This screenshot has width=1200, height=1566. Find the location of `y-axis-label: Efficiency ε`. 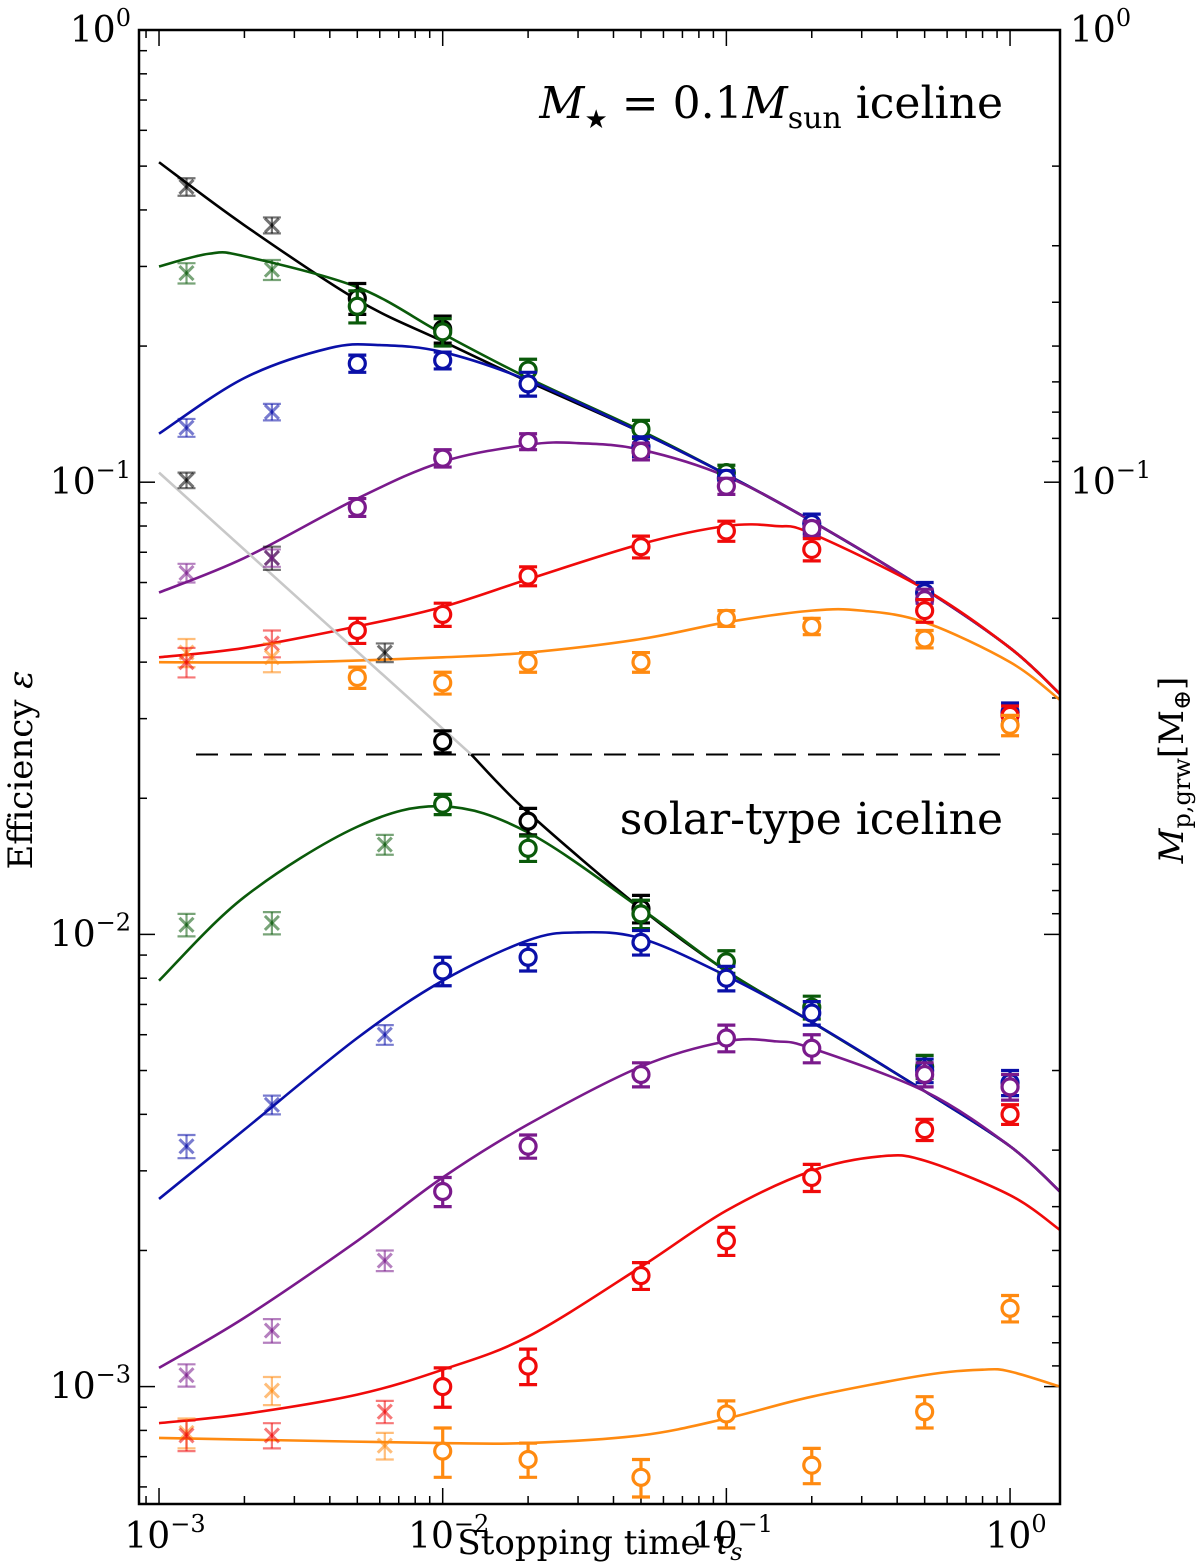

y-axis-label: Efficiency ε is located at coordinates (21, 769).